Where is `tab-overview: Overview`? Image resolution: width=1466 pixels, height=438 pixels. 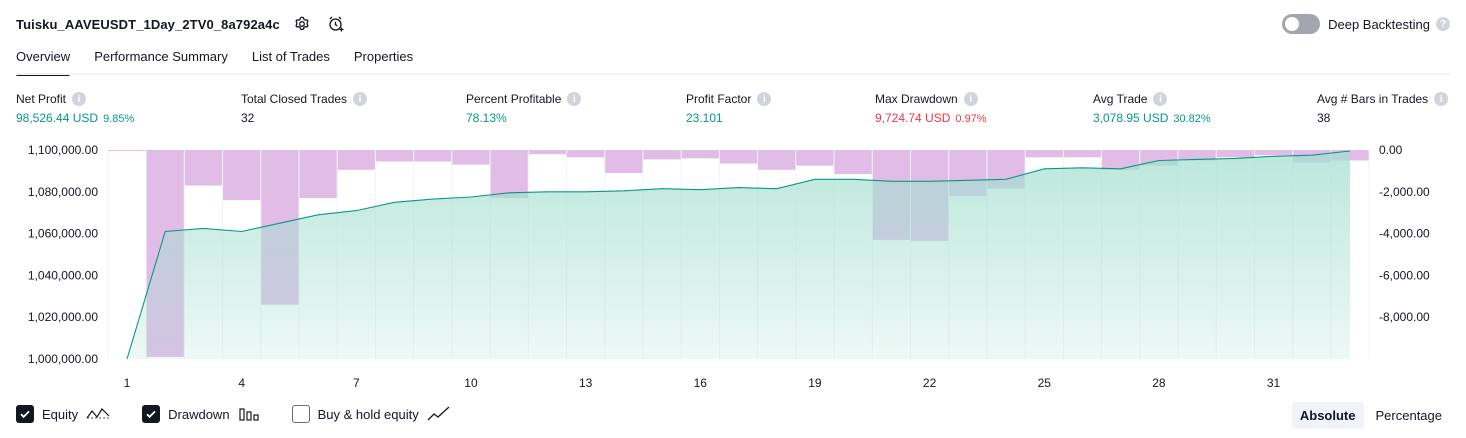 tab-overview: Overview is located at coordinates (43, 61).